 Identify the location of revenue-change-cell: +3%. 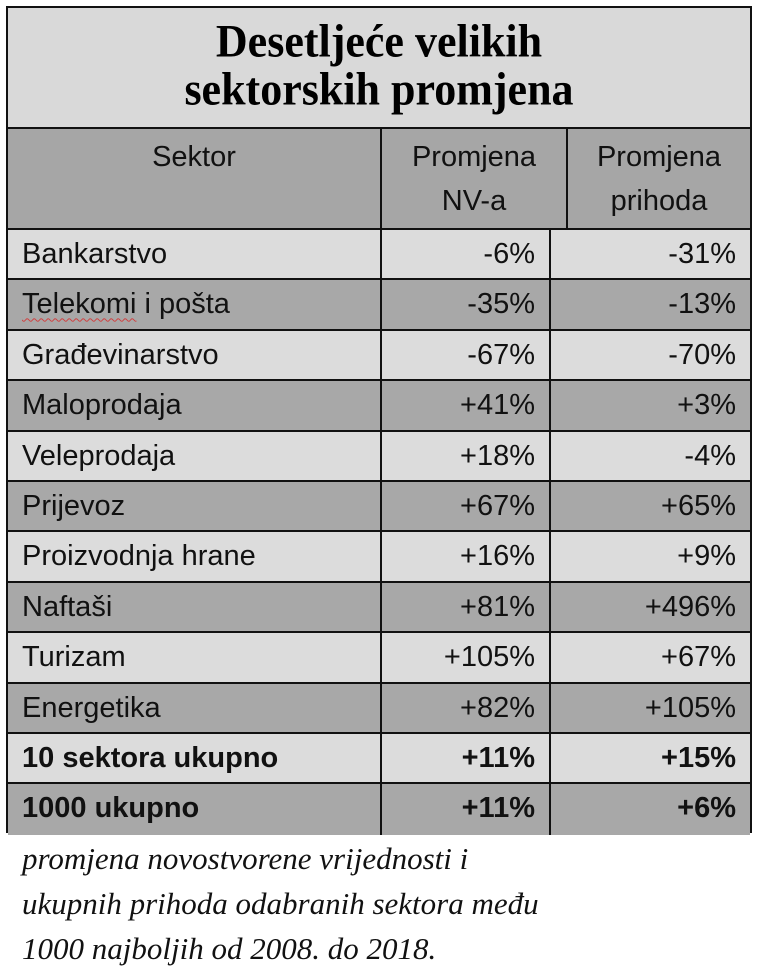
(706, 405).